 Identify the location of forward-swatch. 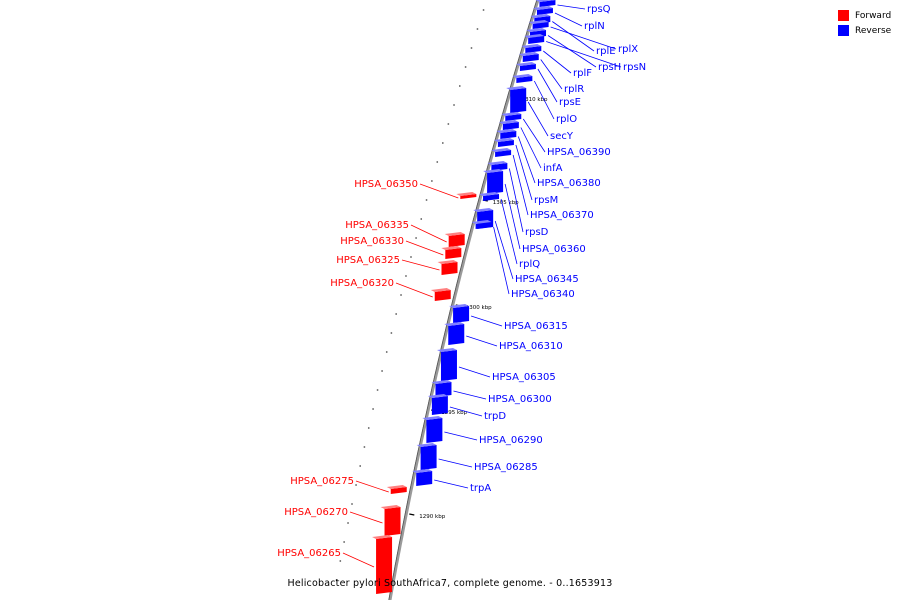
(843, 15).